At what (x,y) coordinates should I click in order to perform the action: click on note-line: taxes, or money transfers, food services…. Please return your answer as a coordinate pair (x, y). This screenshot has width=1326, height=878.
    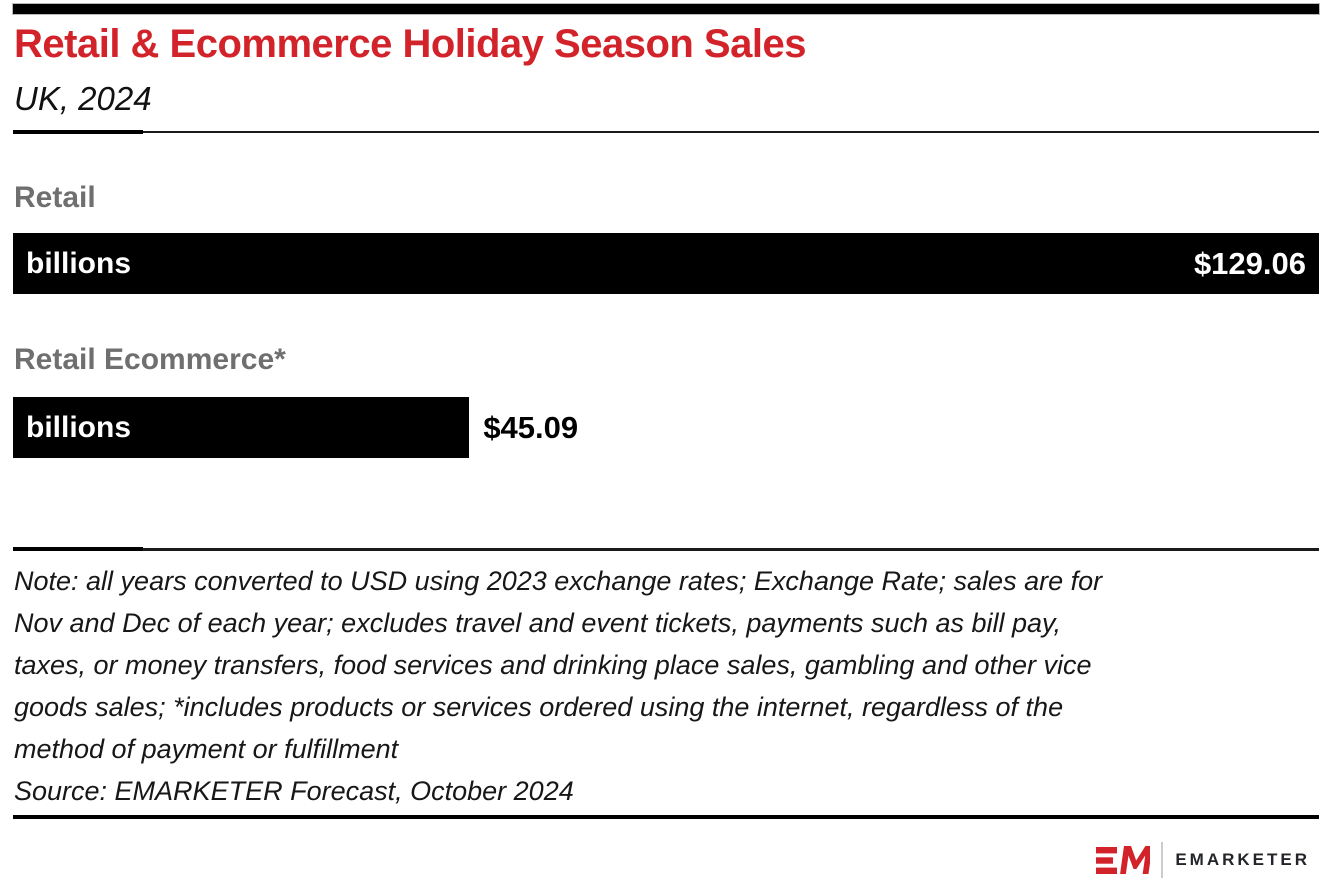
    Looking at the image, I should click on (553, 665).